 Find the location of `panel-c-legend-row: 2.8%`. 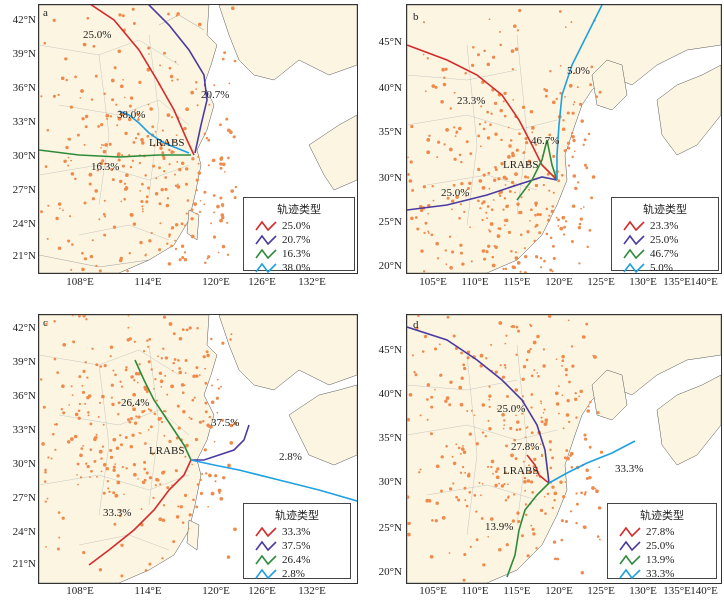

panel-c-legend-row: 2.8% is located at coordinates (297, 574).